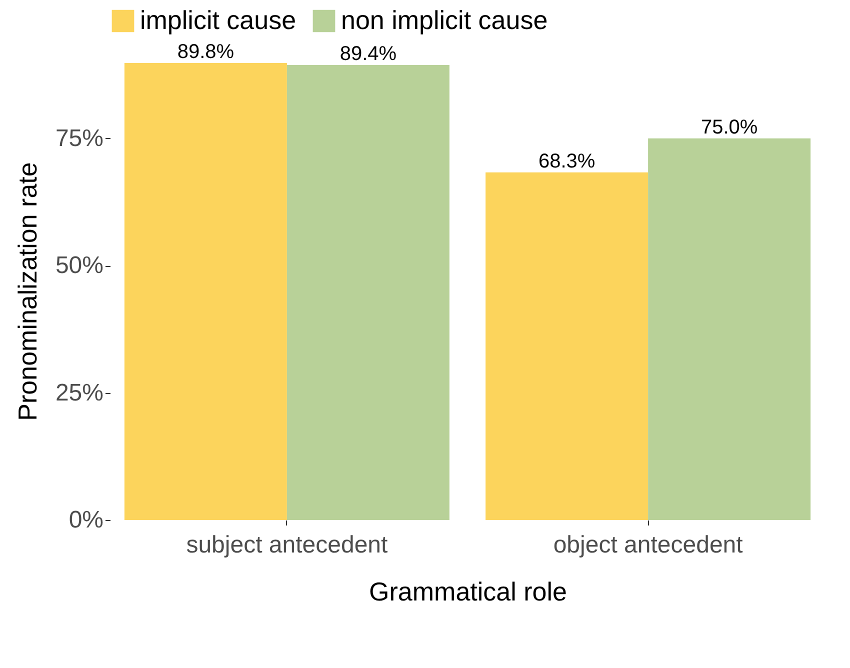 The height and width of the screenshot is (668, 850). What do you see at coordinates (648, 545) in the screenshot?
I see `x-tick-label: object antecedent` at bounding box center [648, 545].